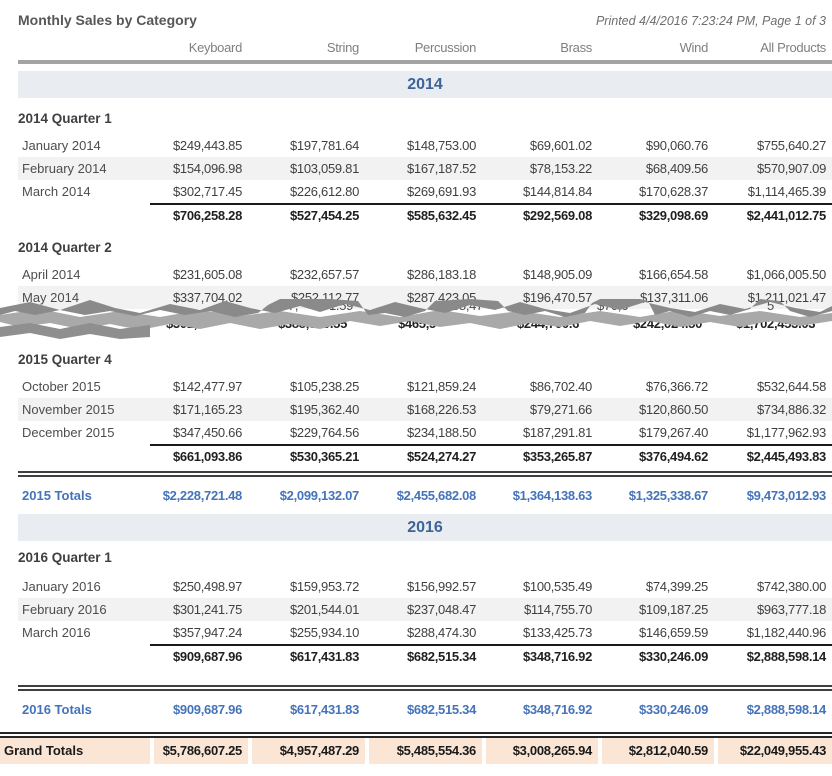  What do you see at coordinates (656, 215) in the screenshot?
I see `quarter-total-cell: $329,098.69` at bounding box center [656, 215].